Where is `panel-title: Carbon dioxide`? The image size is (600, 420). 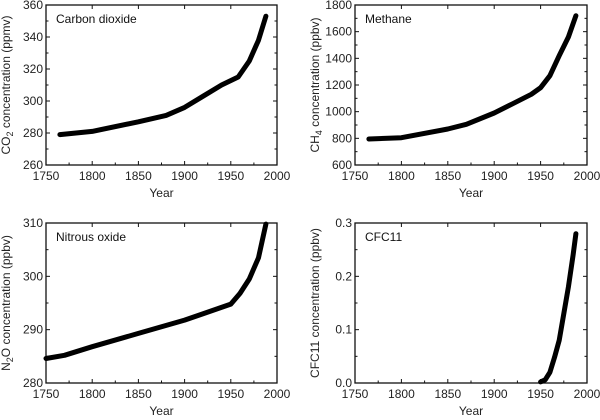 panel-title: Carbon dioxide is located at coordinates (96, 19).